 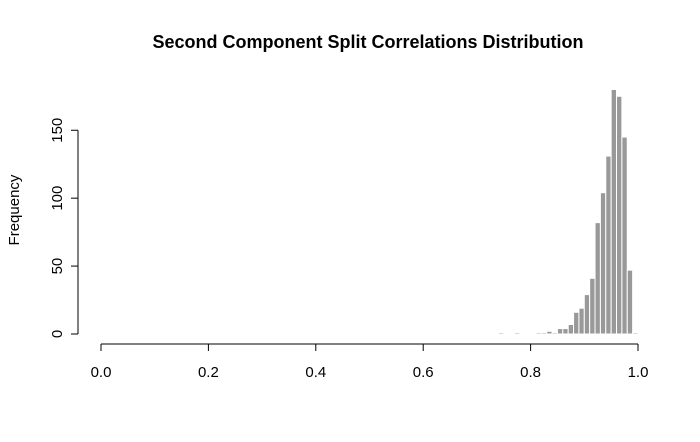 What do you see at coordinates (208, 372) in the screenshot?
I see `x-tick-label: 0.2` at bounding box center [208, 372].